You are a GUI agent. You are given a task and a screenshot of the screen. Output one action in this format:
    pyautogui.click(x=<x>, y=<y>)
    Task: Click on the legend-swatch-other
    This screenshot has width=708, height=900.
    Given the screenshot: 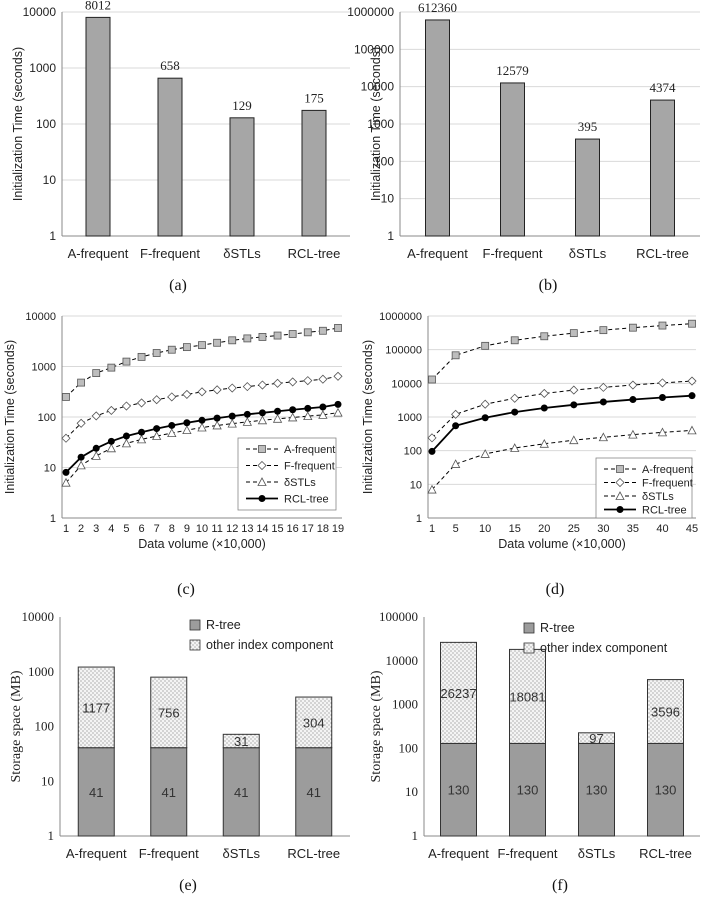 What is the action you would take?
    pyautogui.click(x=529, y=648)
    